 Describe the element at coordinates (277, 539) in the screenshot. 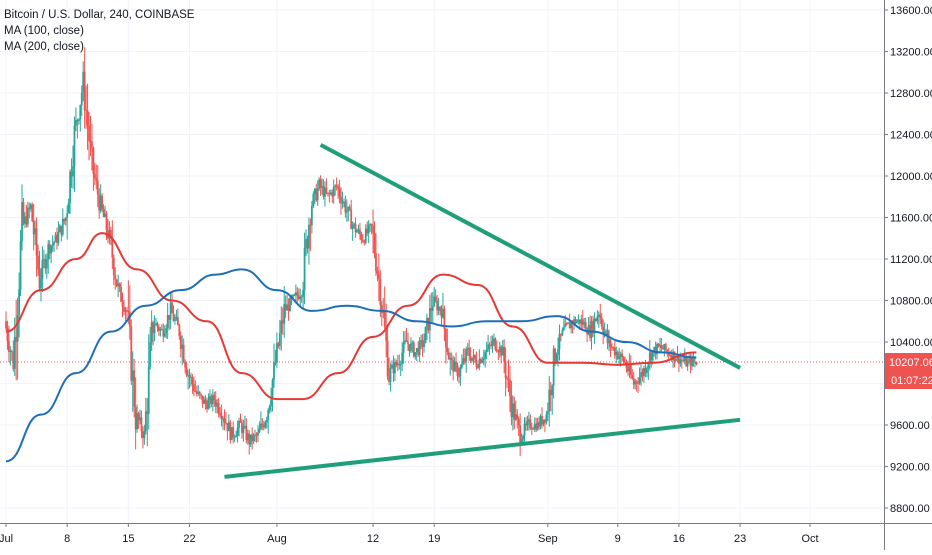

I see `time-tick-label: Aug` at that location.